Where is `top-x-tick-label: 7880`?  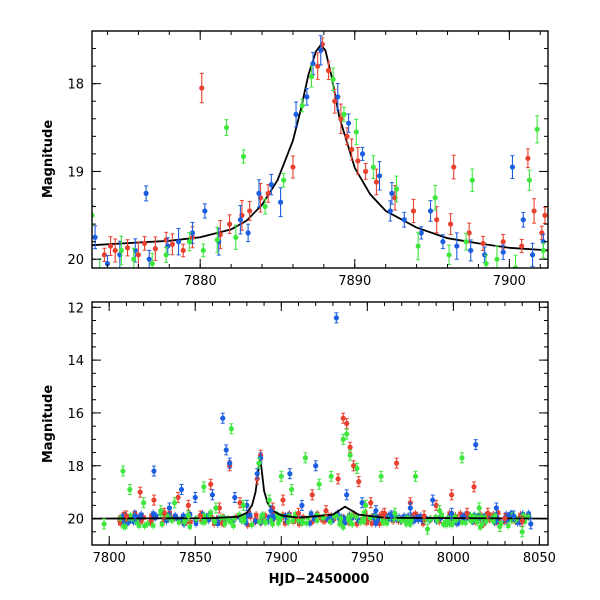 top-x-tick-label: 7880 is located at coordinates (200, 281).